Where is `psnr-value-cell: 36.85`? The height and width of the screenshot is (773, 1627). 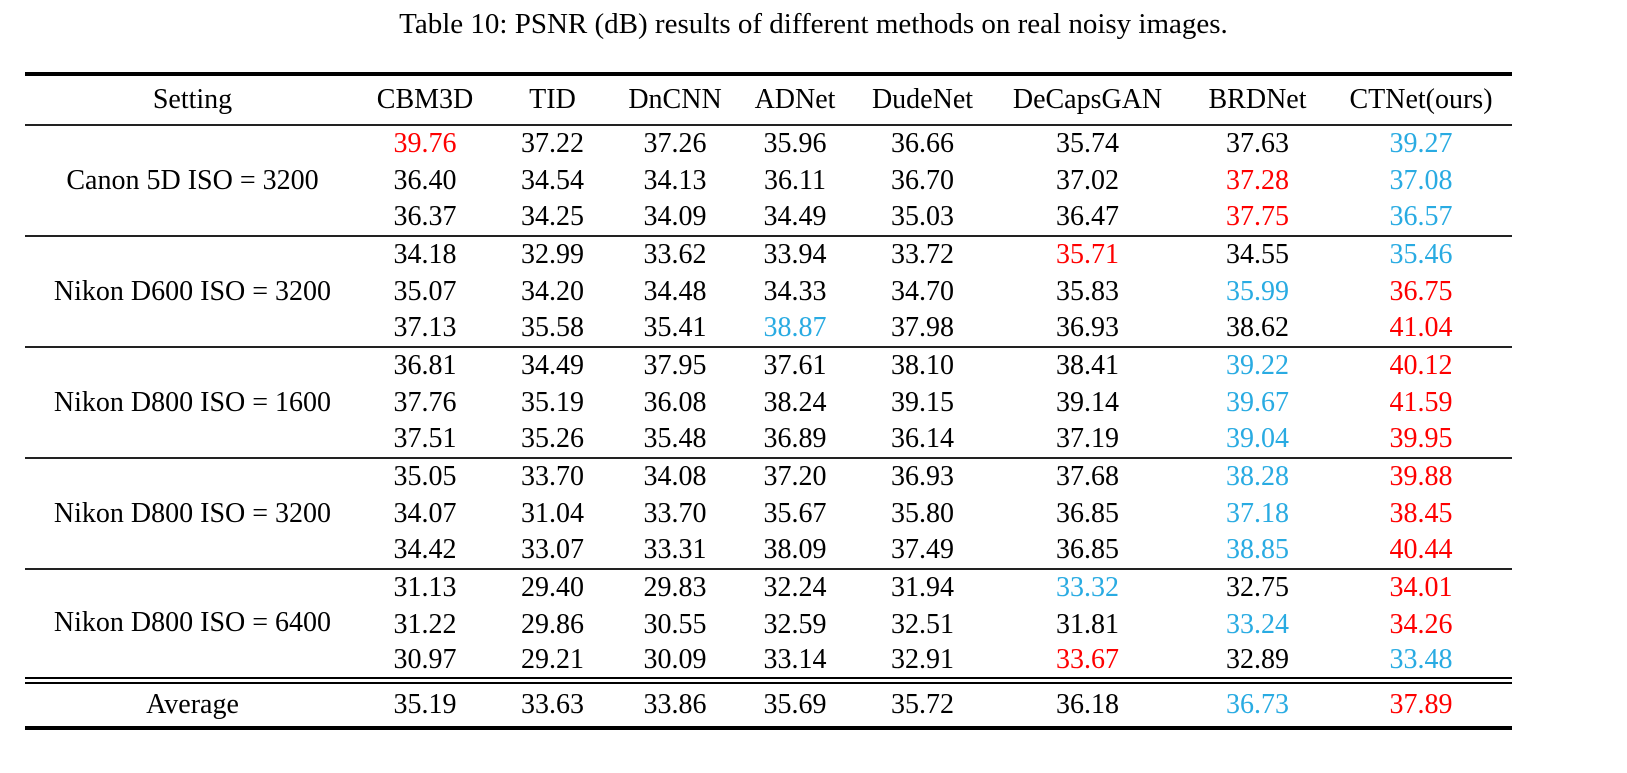 psnr-value-cell: 36.85 is located at coordinates (1087, 513).